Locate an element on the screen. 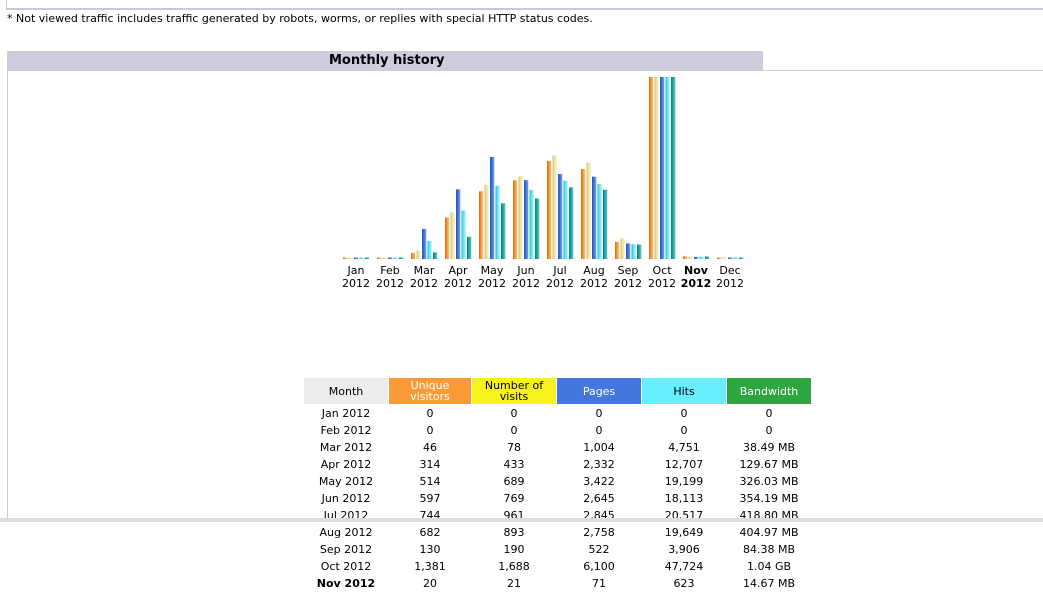 This screenshot has width=1043, height=592. header-unique-visitors: Unique visitors is located at coordinates (430, 391).